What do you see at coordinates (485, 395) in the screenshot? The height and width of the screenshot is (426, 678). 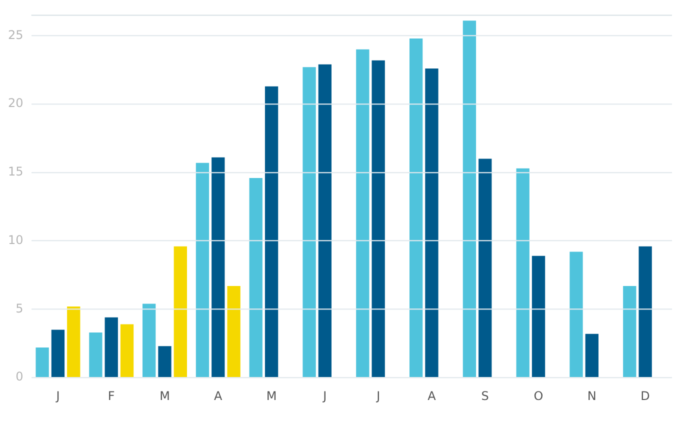 I see `x-tick-label: S` at bounding box center [485, 395].